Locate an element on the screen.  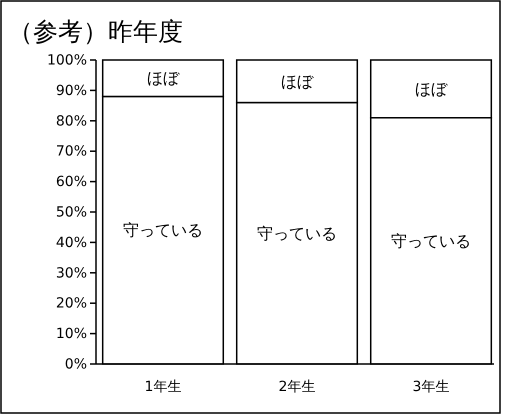
y-tick-label: 90% is located at coordinates (71, 90).